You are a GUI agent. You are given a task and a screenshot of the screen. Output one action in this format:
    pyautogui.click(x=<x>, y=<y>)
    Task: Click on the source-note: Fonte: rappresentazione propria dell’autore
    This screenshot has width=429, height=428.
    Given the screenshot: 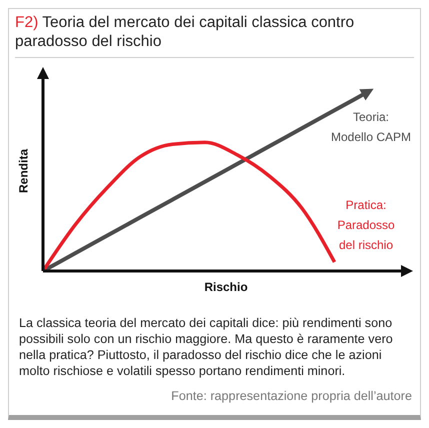 What is the action you would take?
    pyautogui.click(x=291, y=396)
    